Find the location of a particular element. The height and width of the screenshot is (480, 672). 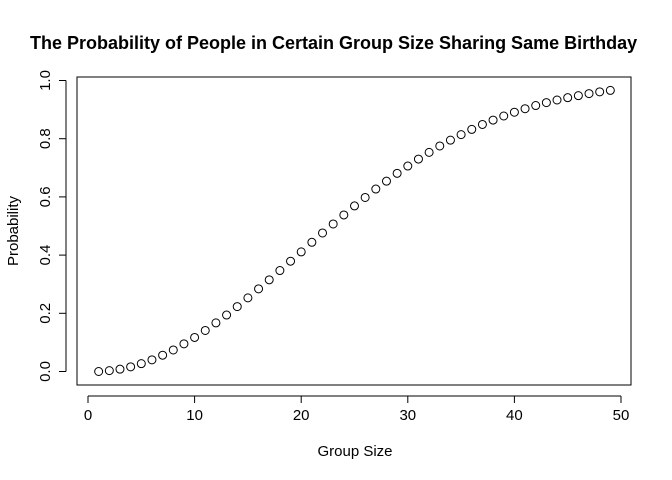

x-axis: 0 10 20 30 40 50 is located at coordinates (357, 409).